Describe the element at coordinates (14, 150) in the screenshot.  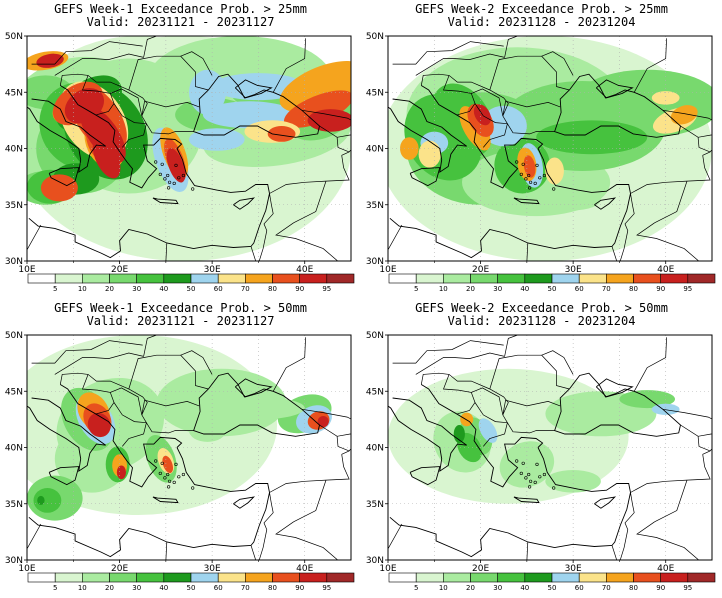
I see `lat-label: 40N` at that location.